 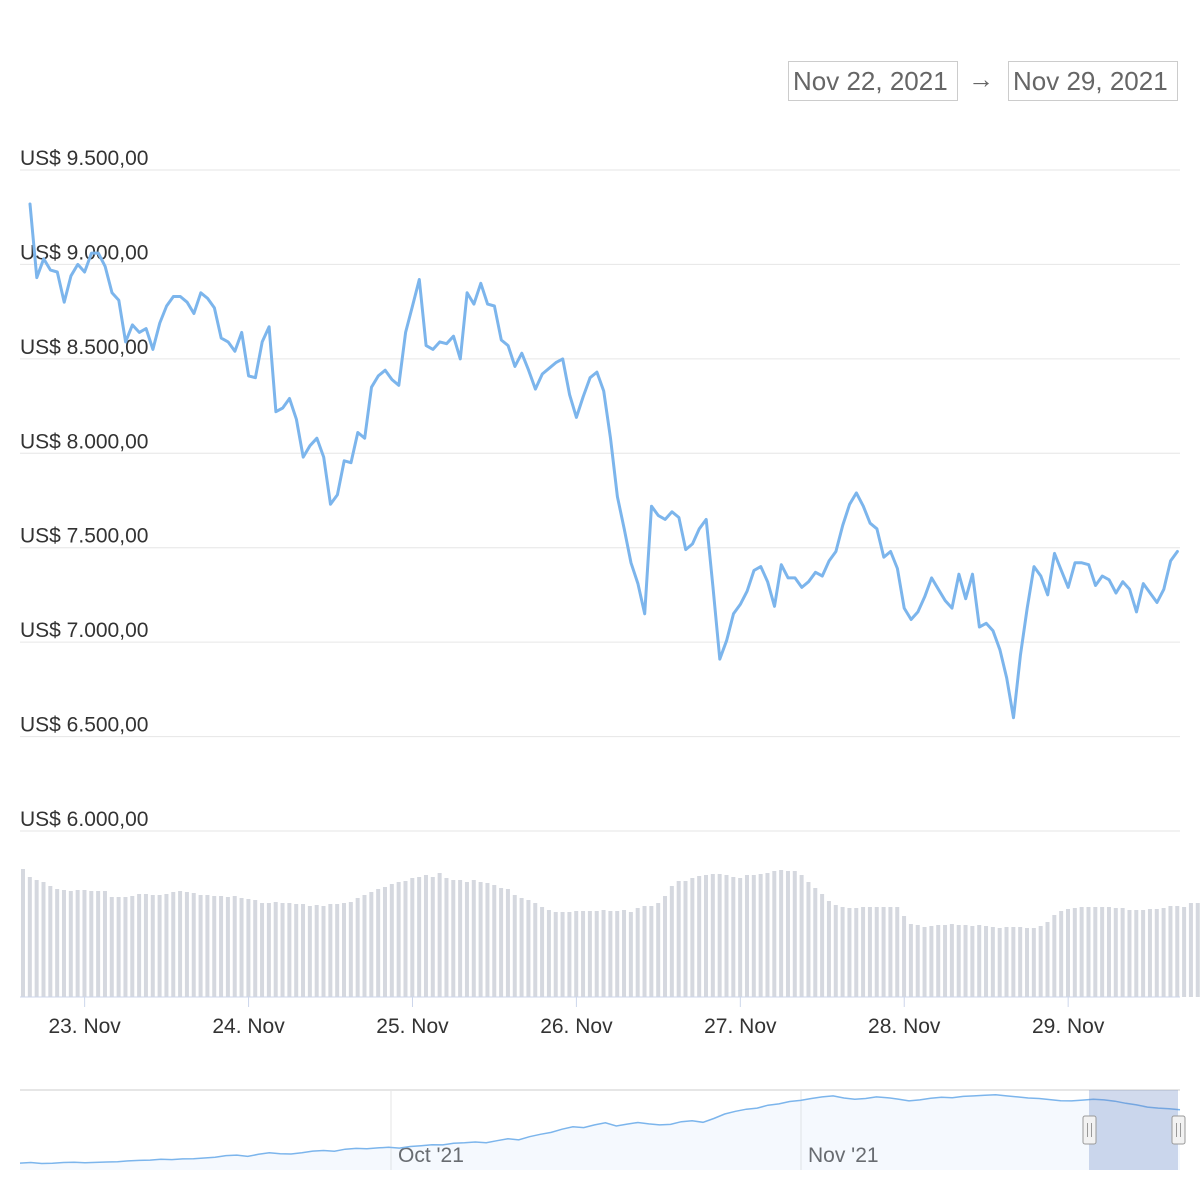 I want to click on navigator-label: Oct '21, so click(x=431, y=1155).